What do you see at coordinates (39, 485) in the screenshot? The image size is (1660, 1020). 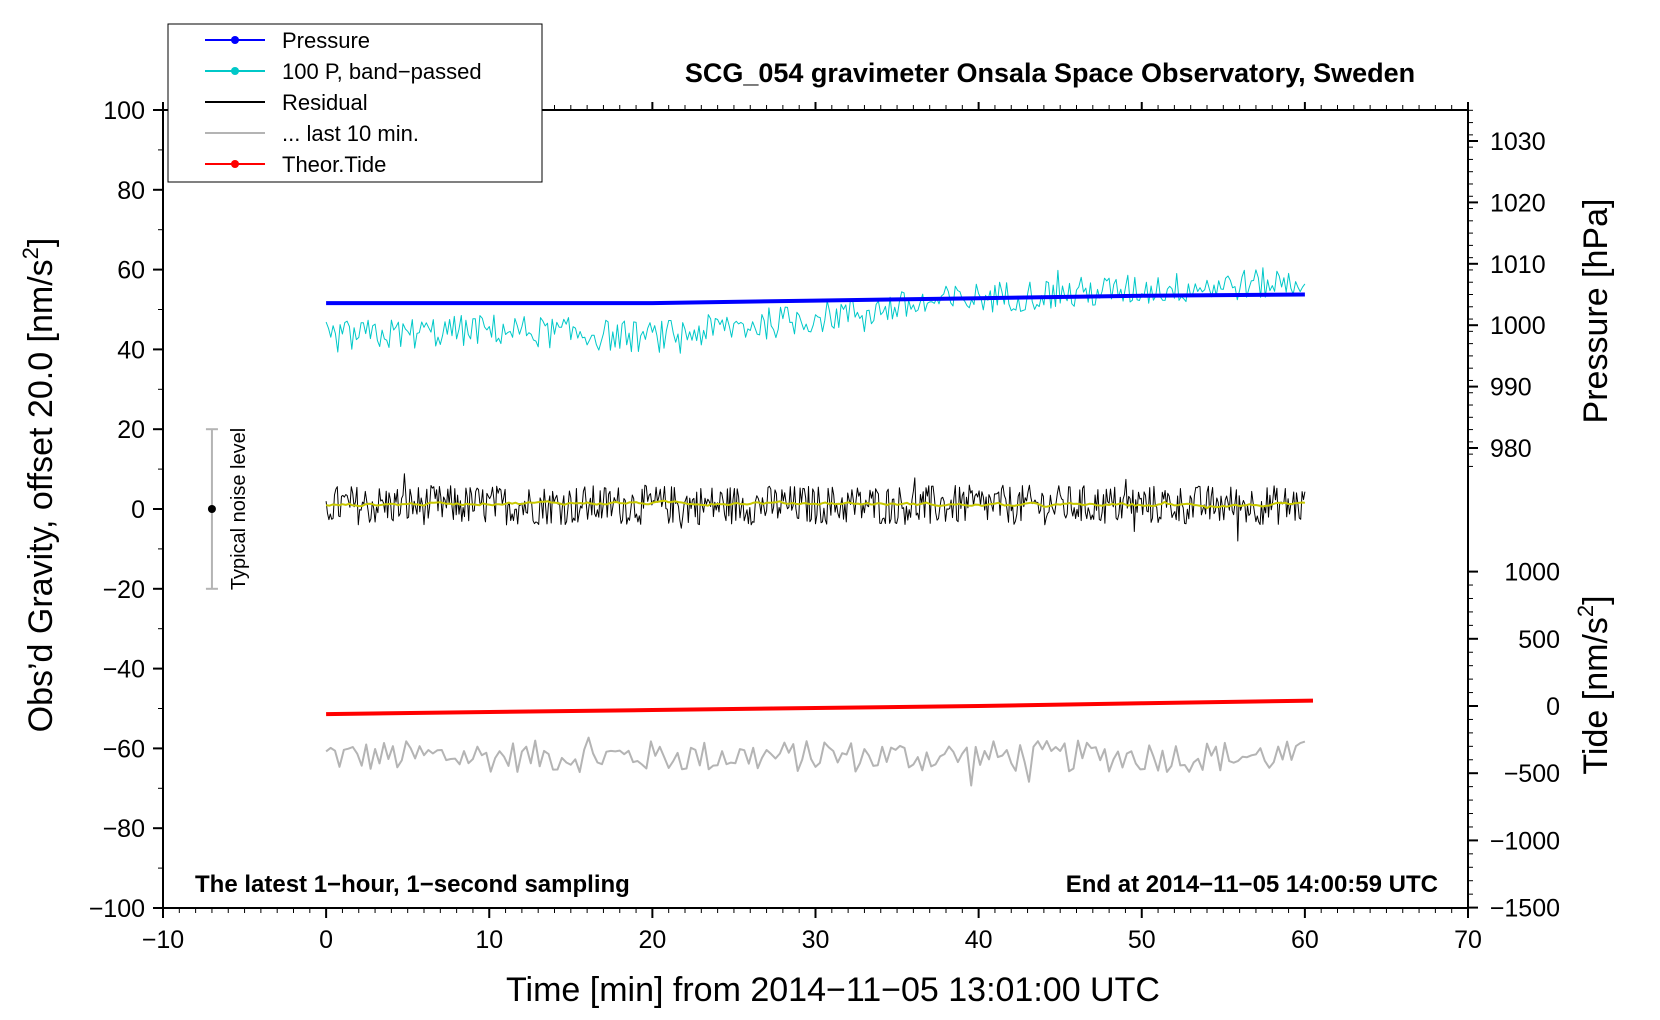 I see `y-axis-title: Obs’d Gravity, offset 20.0 [nm/s2]` at bounding box center [39, 485].